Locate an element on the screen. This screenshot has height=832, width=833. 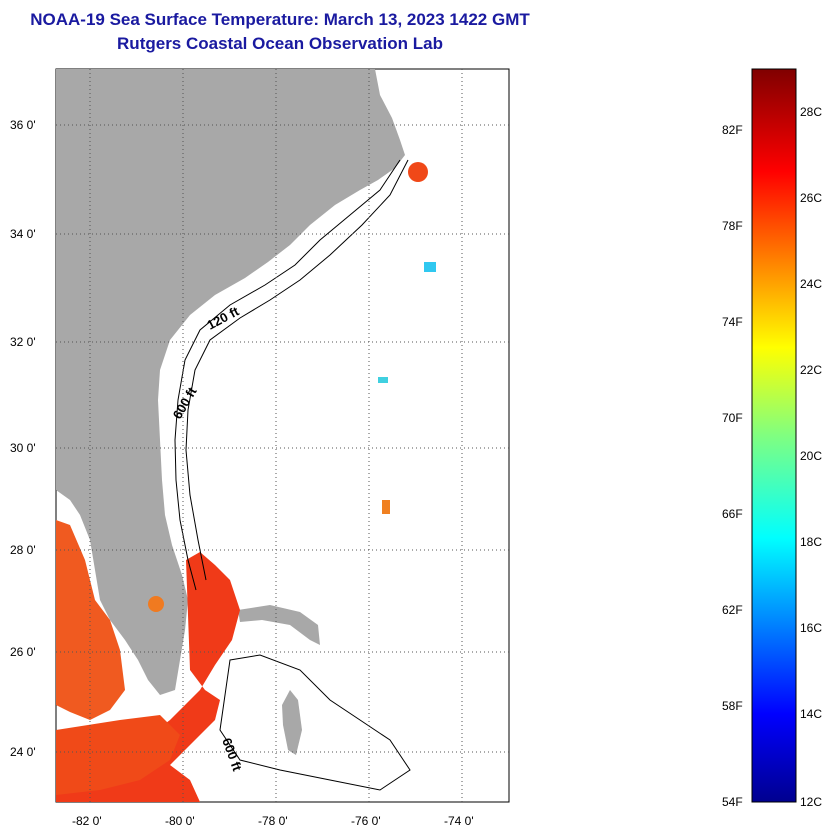
lon-label: -74 0' is located at coordinates (459, 821).